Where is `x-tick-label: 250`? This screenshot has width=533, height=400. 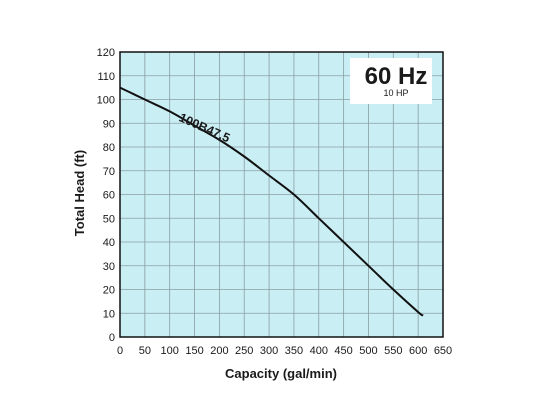 x-tick-label: 250 is located at coordinates (244, 351).